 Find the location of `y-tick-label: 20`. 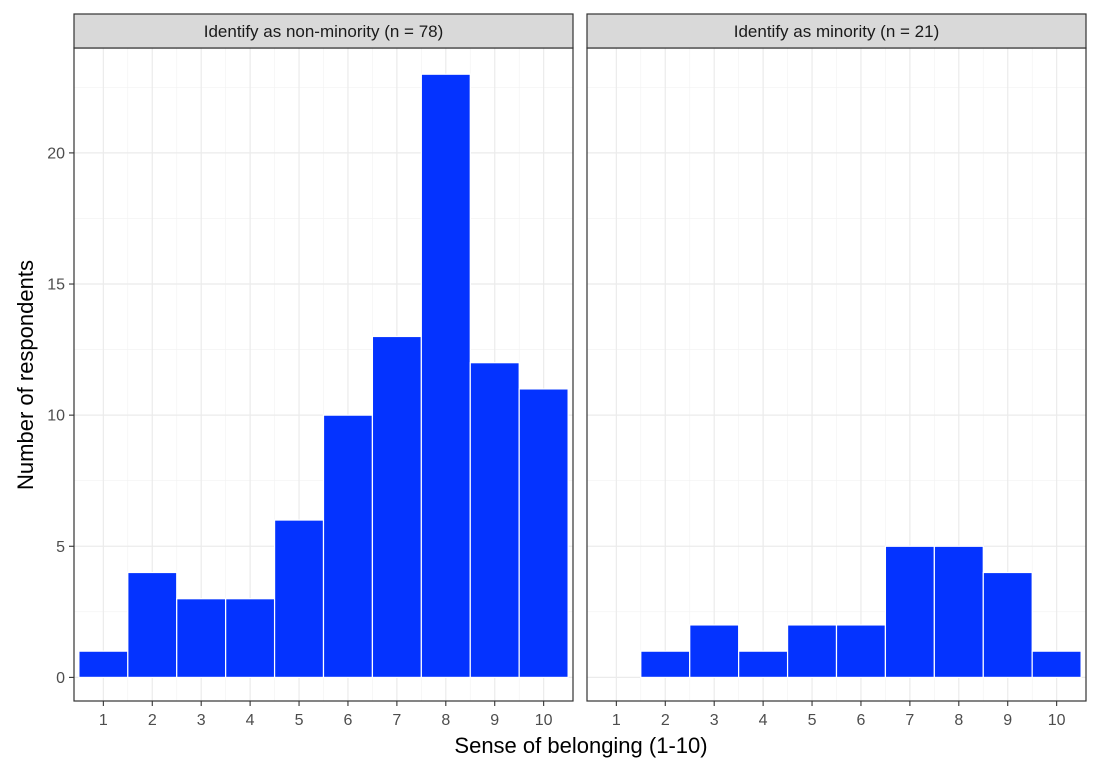

y-tick-label: 20 is located at coordinates (56, 153).